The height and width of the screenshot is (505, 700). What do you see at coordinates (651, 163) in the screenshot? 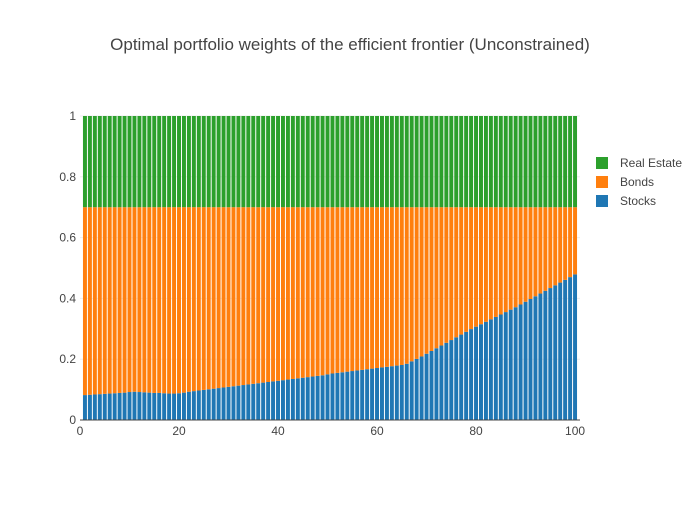
I see `legend-label-real-estate: Real Estate` at bounding box center [651, 163].